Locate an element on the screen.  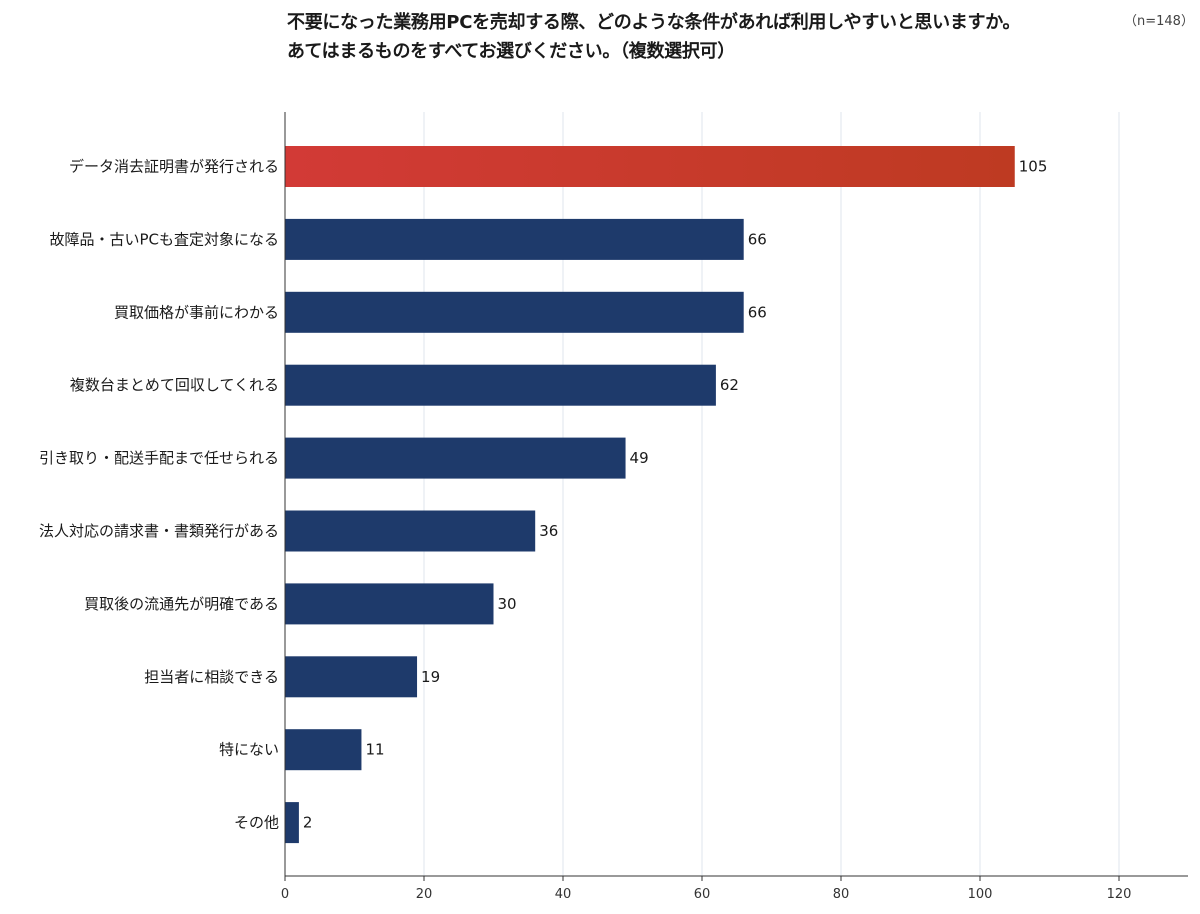
category-label: 担当者に相談できる is located at coordinates (211, 677).